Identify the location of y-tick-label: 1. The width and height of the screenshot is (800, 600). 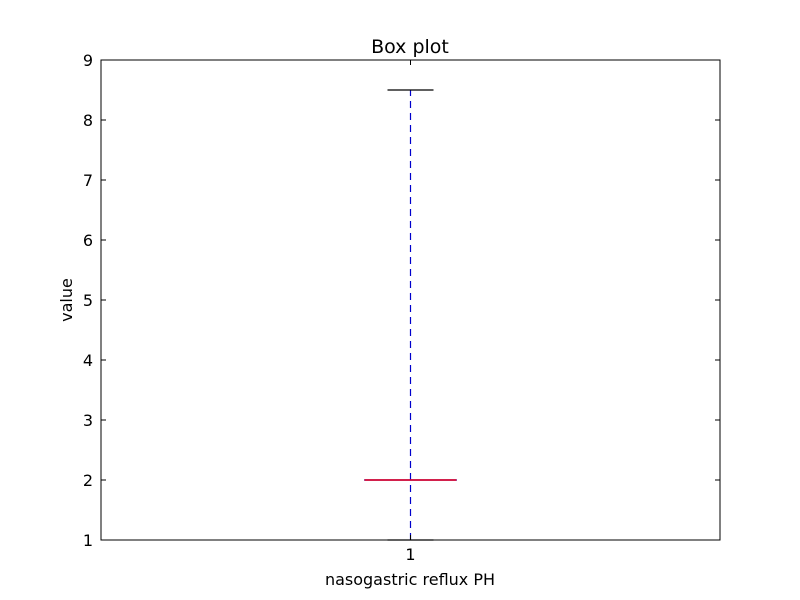
(88, 540).